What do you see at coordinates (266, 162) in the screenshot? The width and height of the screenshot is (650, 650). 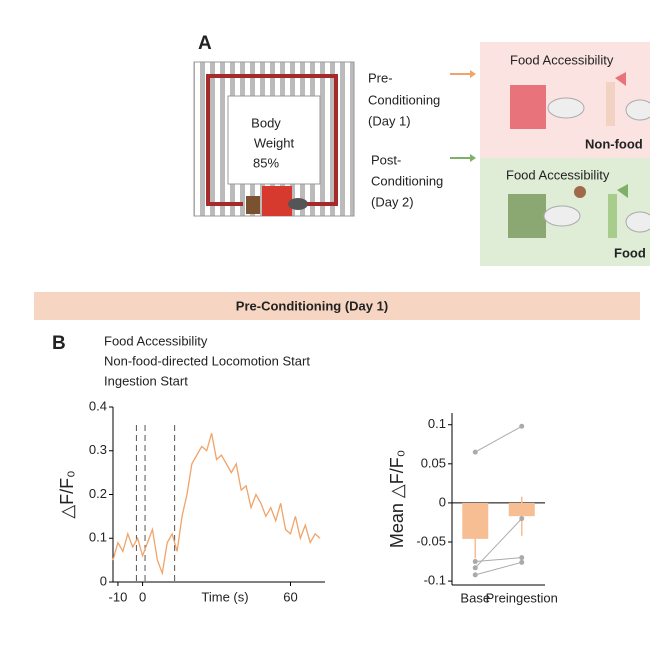 I see `maze-text: 85%` at bounding box center [266, 162].